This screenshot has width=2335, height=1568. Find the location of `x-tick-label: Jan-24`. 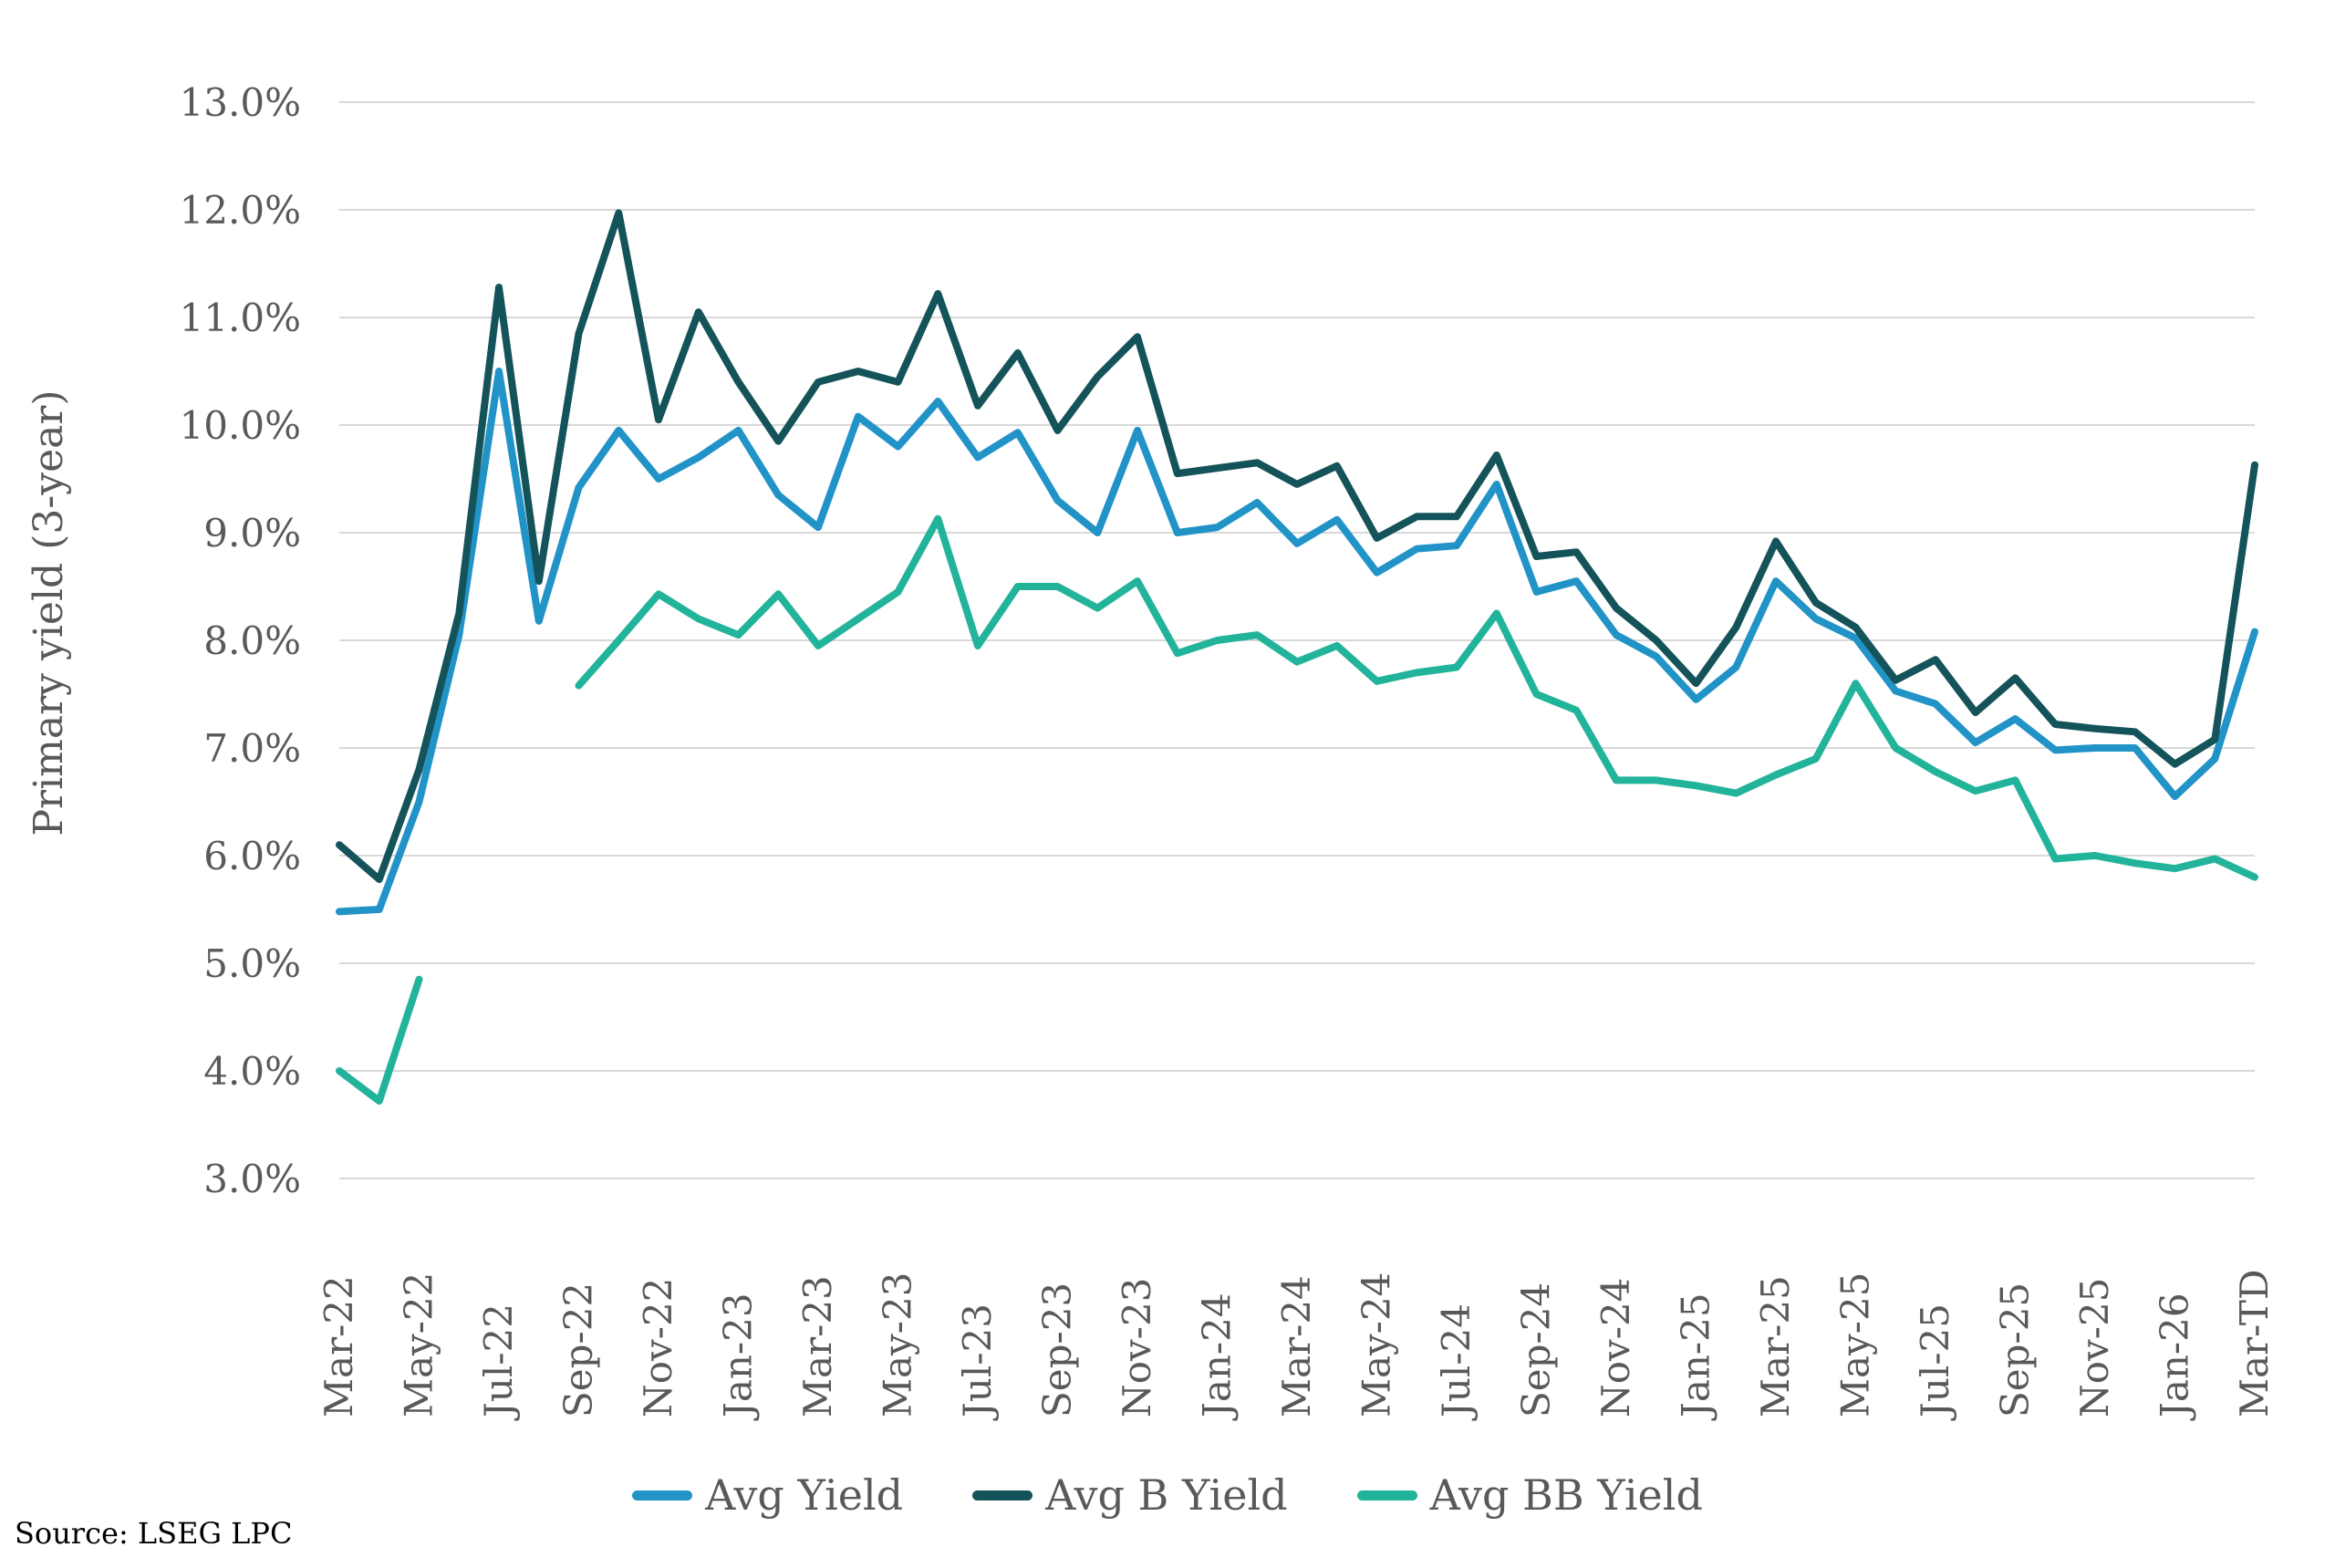

x-tick-label: Jan-24 is located at coordinates (1218, 1357).